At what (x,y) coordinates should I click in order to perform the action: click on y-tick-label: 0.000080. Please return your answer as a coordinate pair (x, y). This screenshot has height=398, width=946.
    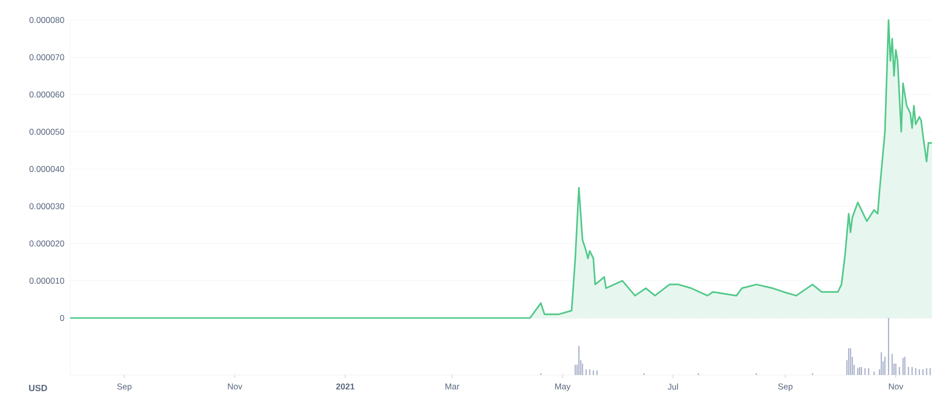
    Looking at the image, I should click on (46, 20).